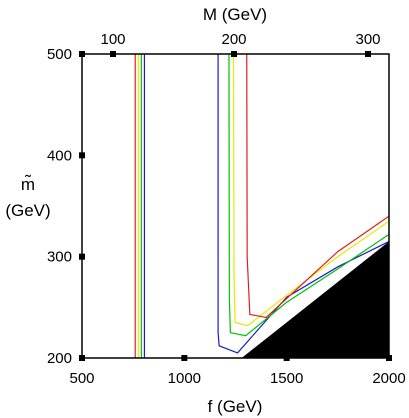 This screenshot has width=409, height=418. What do you see at coordinates (315, 299) in the screenshot?
I see `excluded-region` at bounding box center [315, 299].